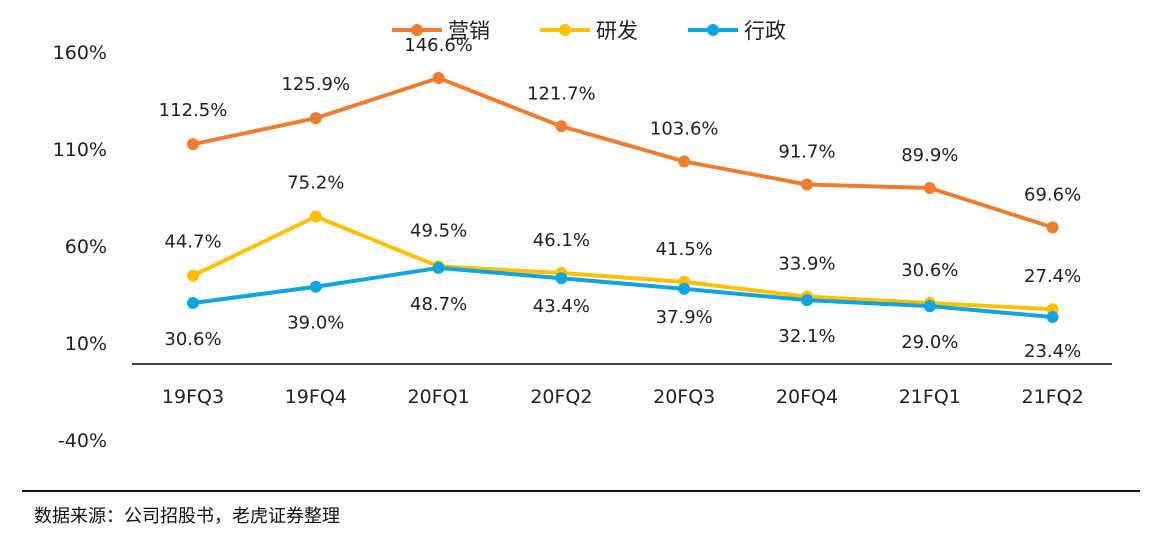  What do you see at coordinates (684, 249) in the screenshot?
I see `data-label: 41.5%` at bounding box center [684, 249].